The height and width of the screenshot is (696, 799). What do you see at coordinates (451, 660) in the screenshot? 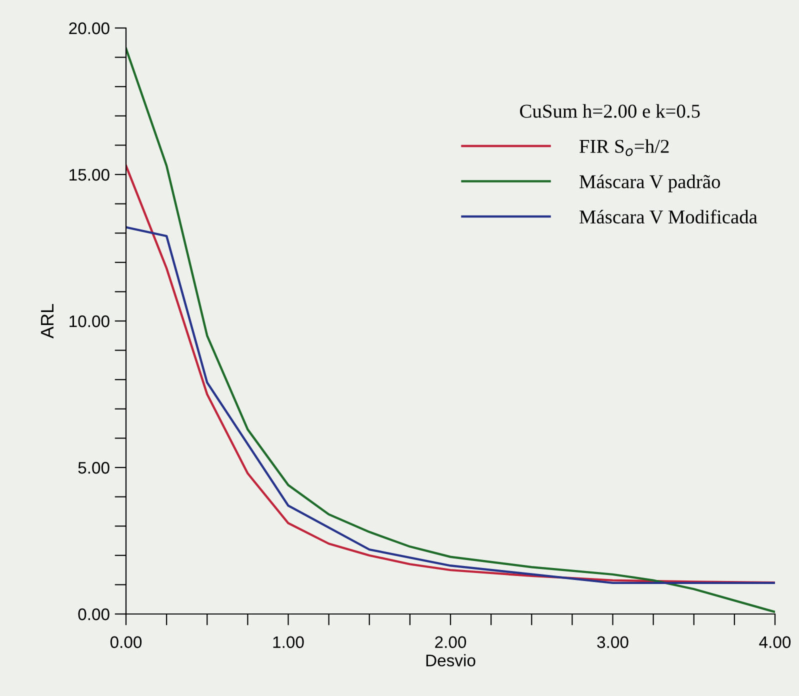
I see `x-axis-title: Desvio` at bounding box center [451, 660].